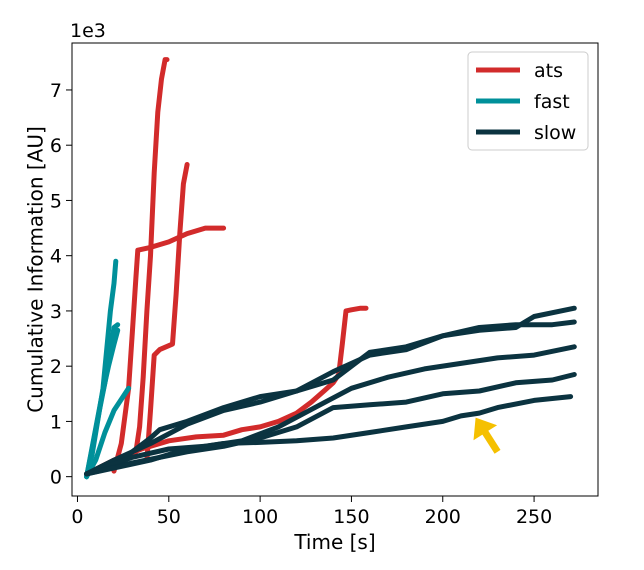 This screenshot has width=644, height=570. Describe the element at coordinates (88, 31) in the screenshot. I see `y-axis-multiplier: 1e3` at that location.